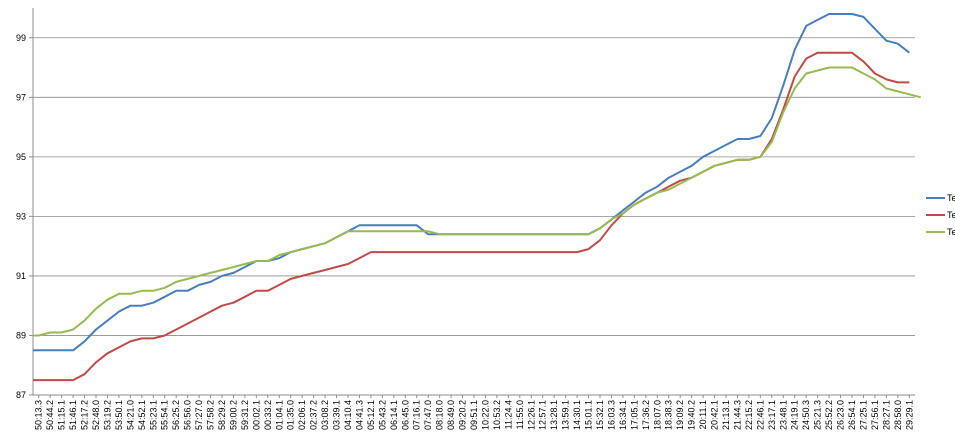 The image size is (955, 435). I want to click on x-tick-label: 54:21.0, so click(130, 415).